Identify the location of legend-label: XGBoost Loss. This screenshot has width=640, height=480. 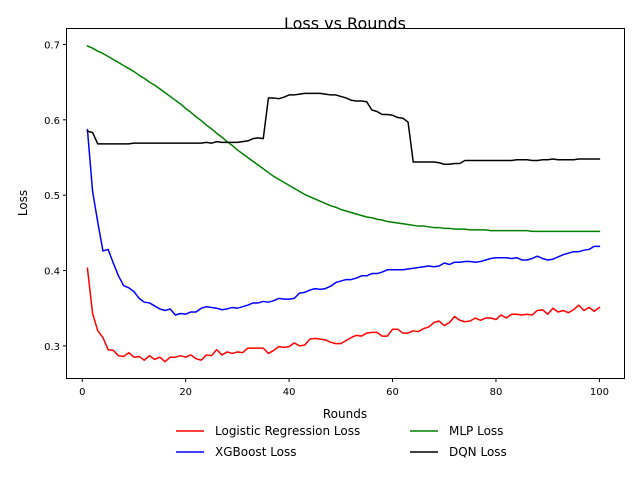
(256, 452).